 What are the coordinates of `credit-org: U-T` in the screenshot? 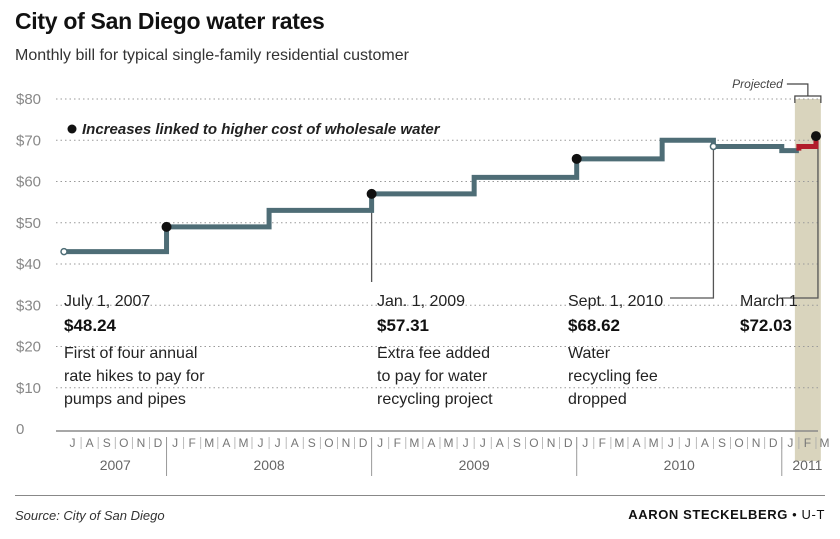 It's located at (813, 514).